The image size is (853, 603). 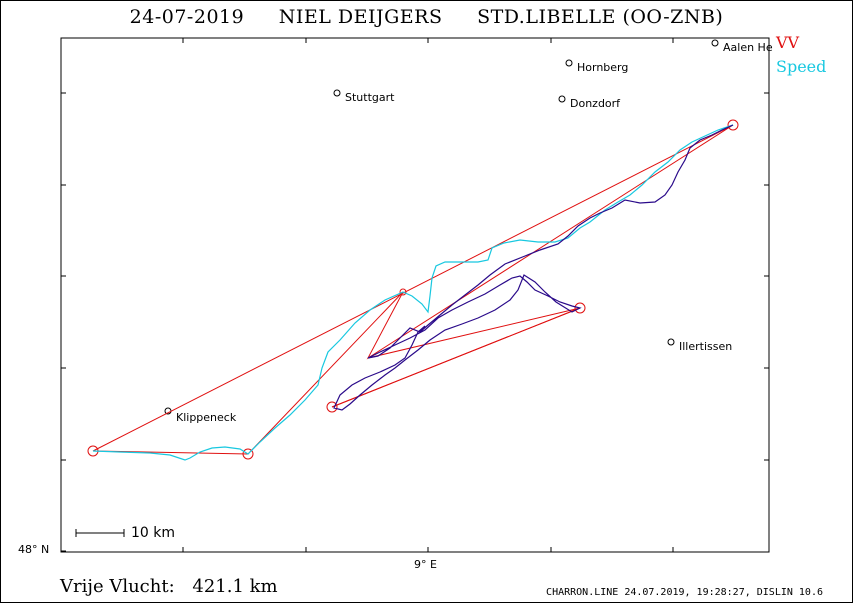 I want to click on flight-date: 24-07-2019, so click(x=187, y=17).